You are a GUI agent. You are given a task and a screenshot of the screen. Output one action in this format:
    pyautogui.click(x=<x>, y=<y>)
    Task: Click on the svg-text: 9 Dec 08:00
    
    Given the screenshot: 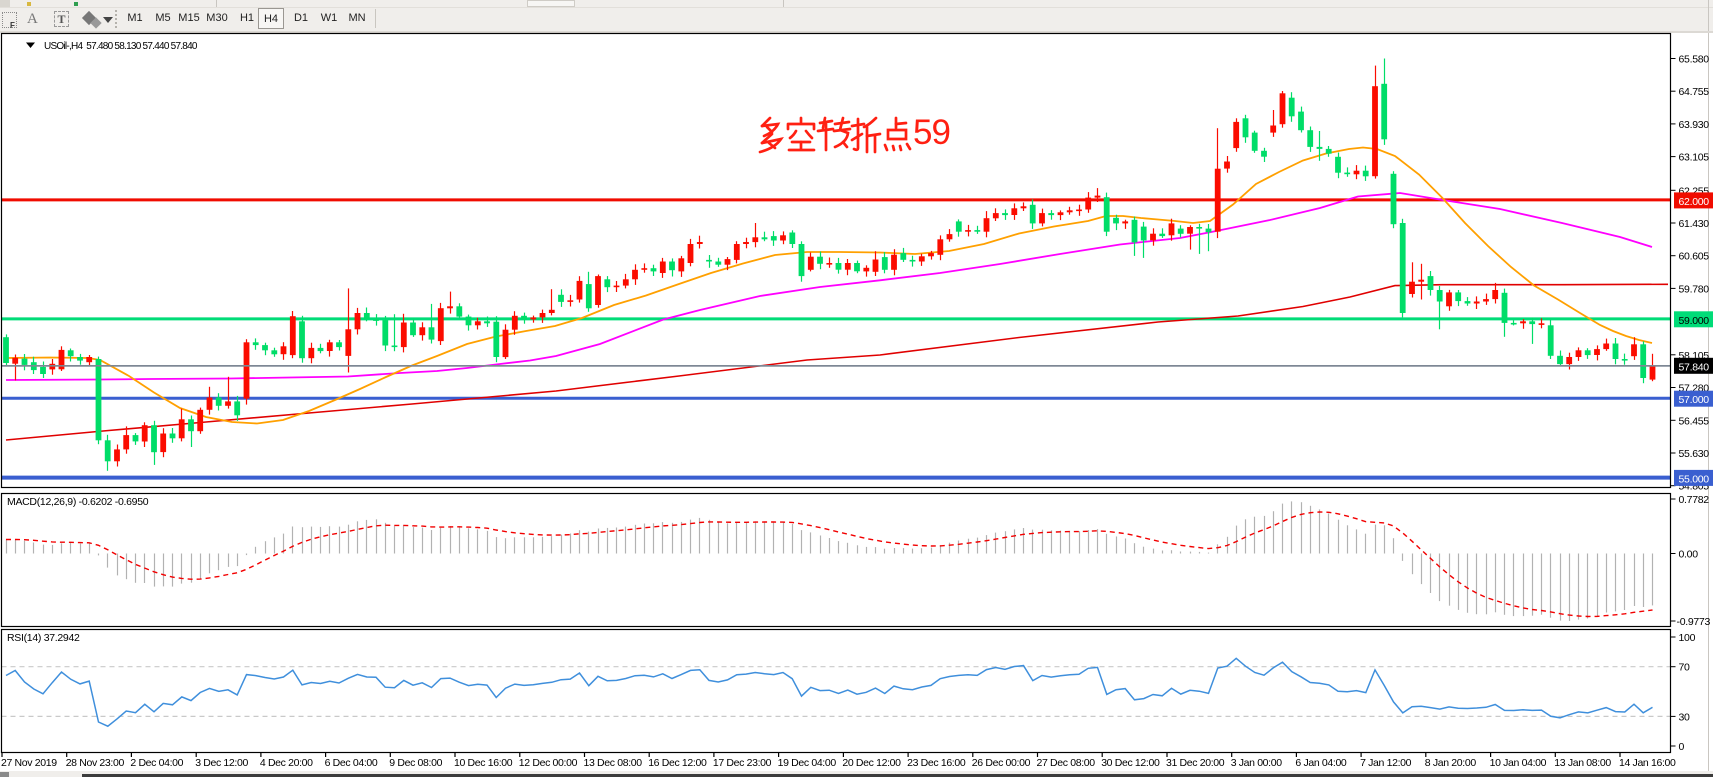 What is the action you would take?
    pyautogui.click(x=415, y=763)
    